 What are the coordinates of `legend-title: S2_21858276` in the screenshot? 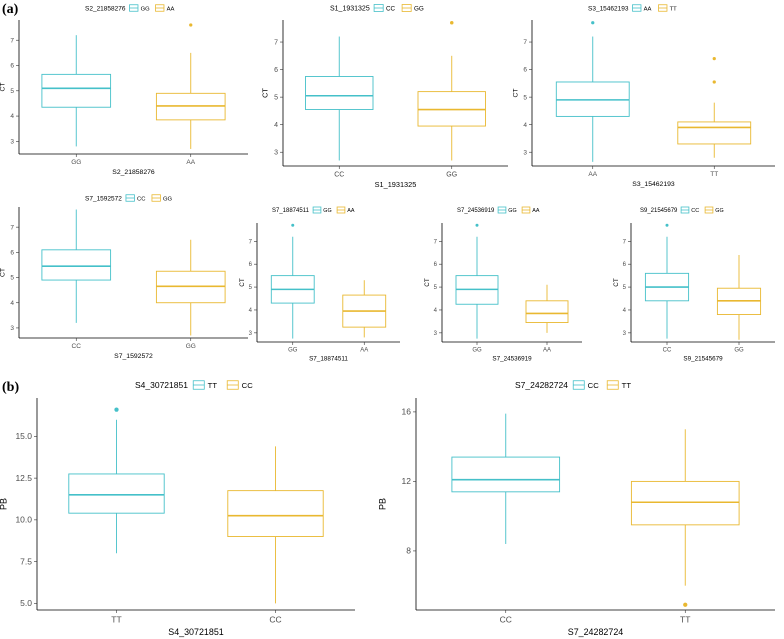 It's located at (105, 8).